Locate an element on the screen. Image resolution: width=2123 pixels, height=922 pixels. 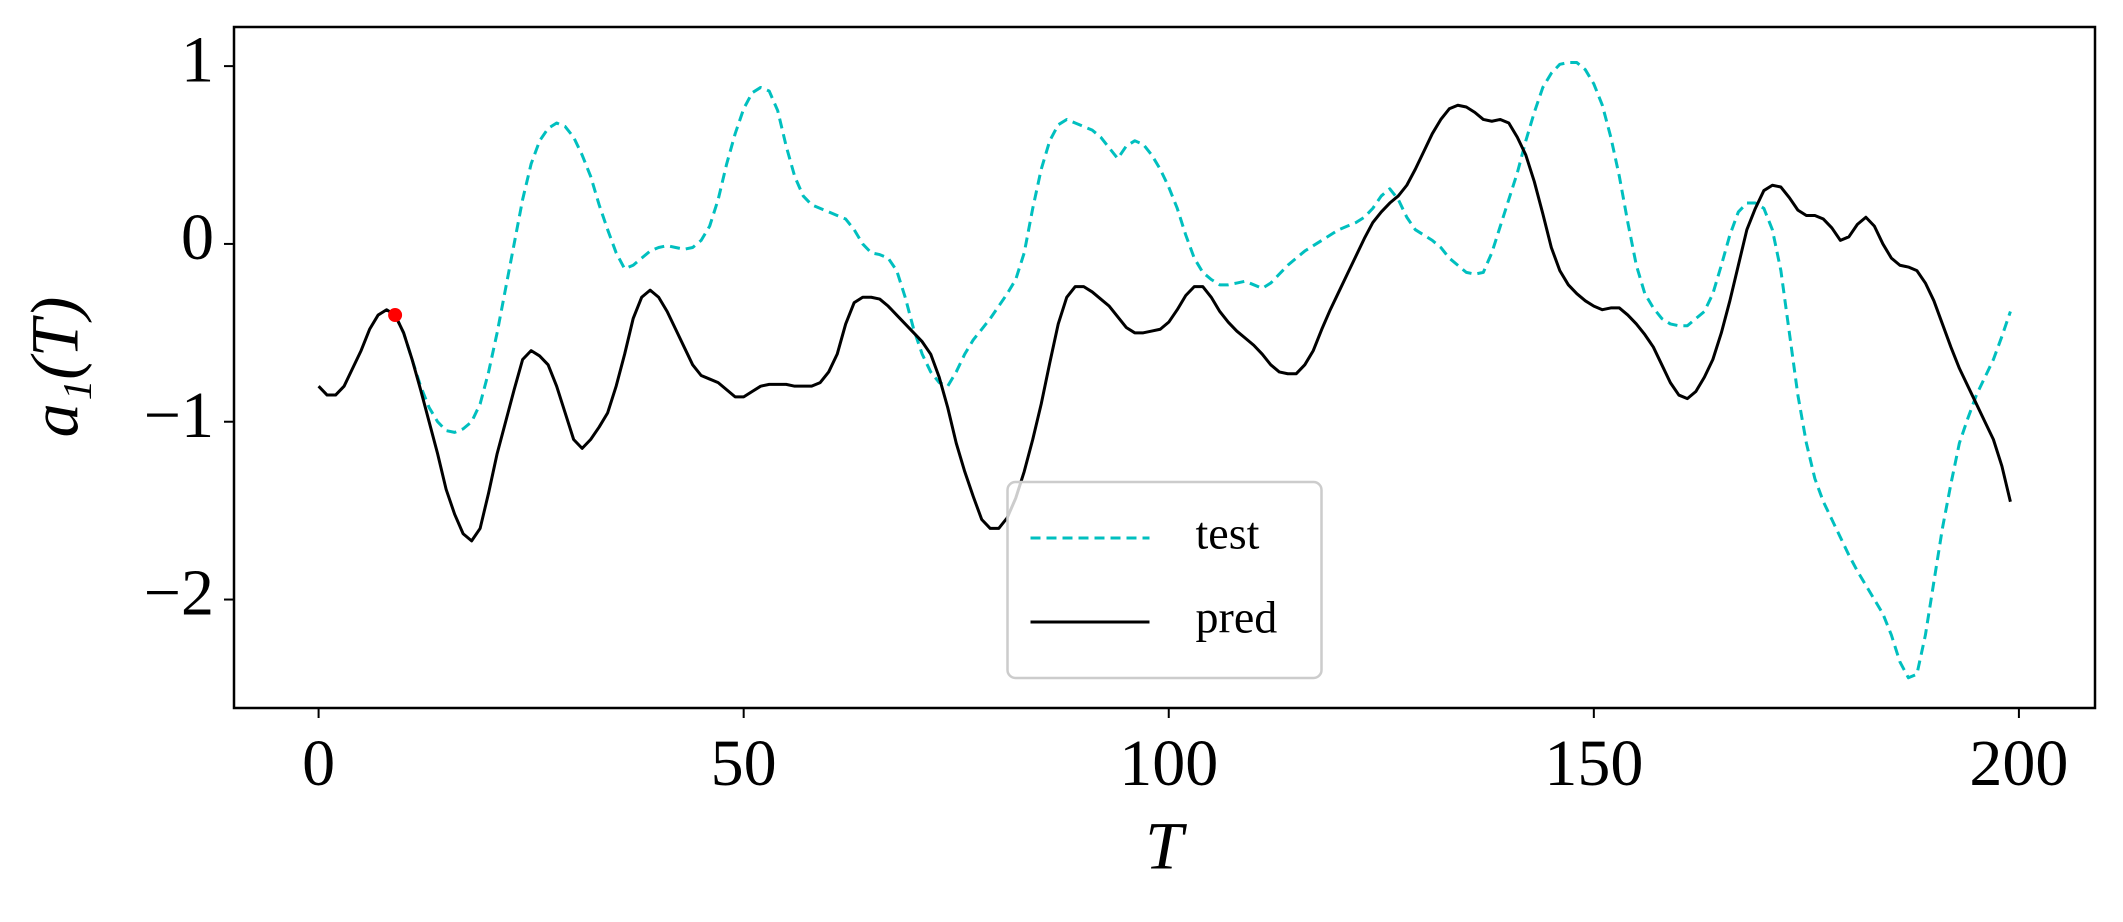
y-tick-label: 0 is located at coordinates (197, 237).